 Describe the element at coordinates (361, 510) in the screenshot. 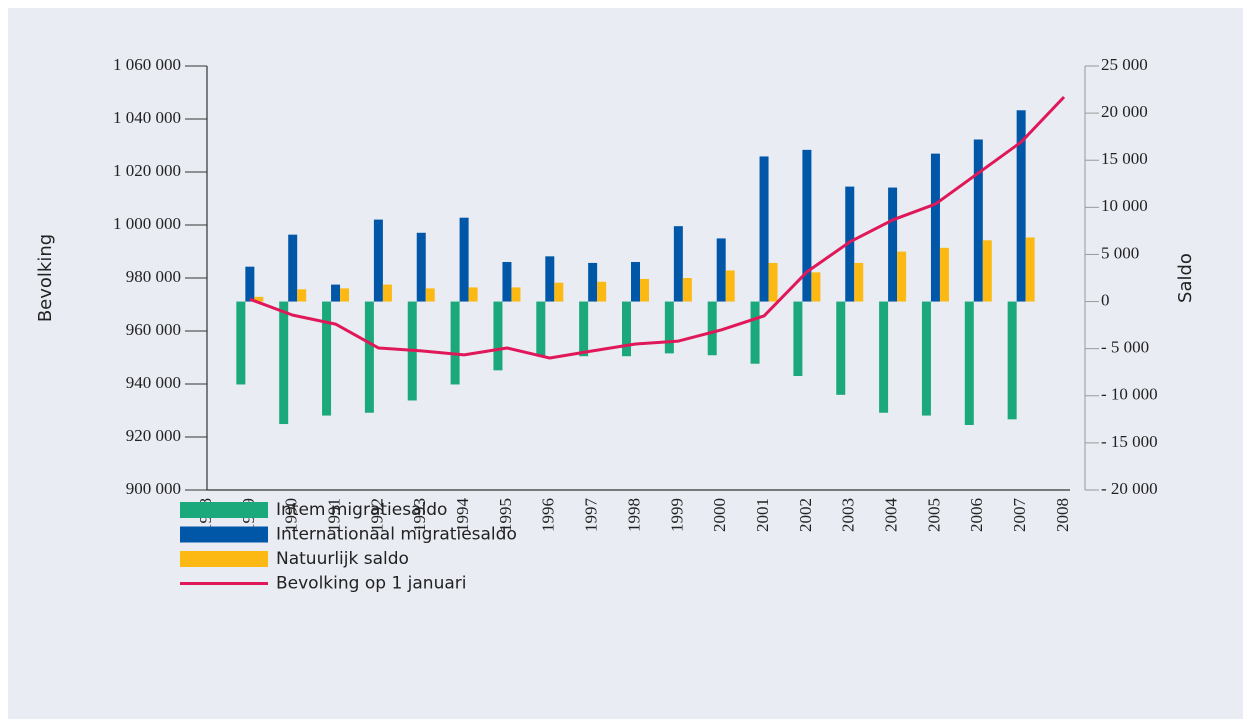

I see `legend-label: Intem migratiesaldo` at that location.